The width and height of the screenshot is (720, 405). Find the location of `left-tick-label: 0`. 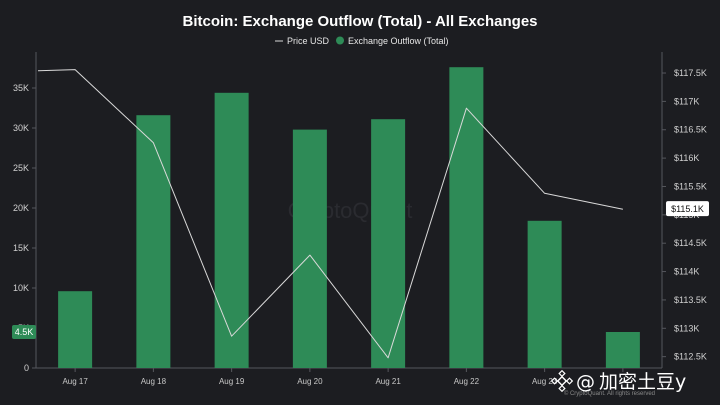

left-tick-label: 0 is located at coordinates (26, 368).